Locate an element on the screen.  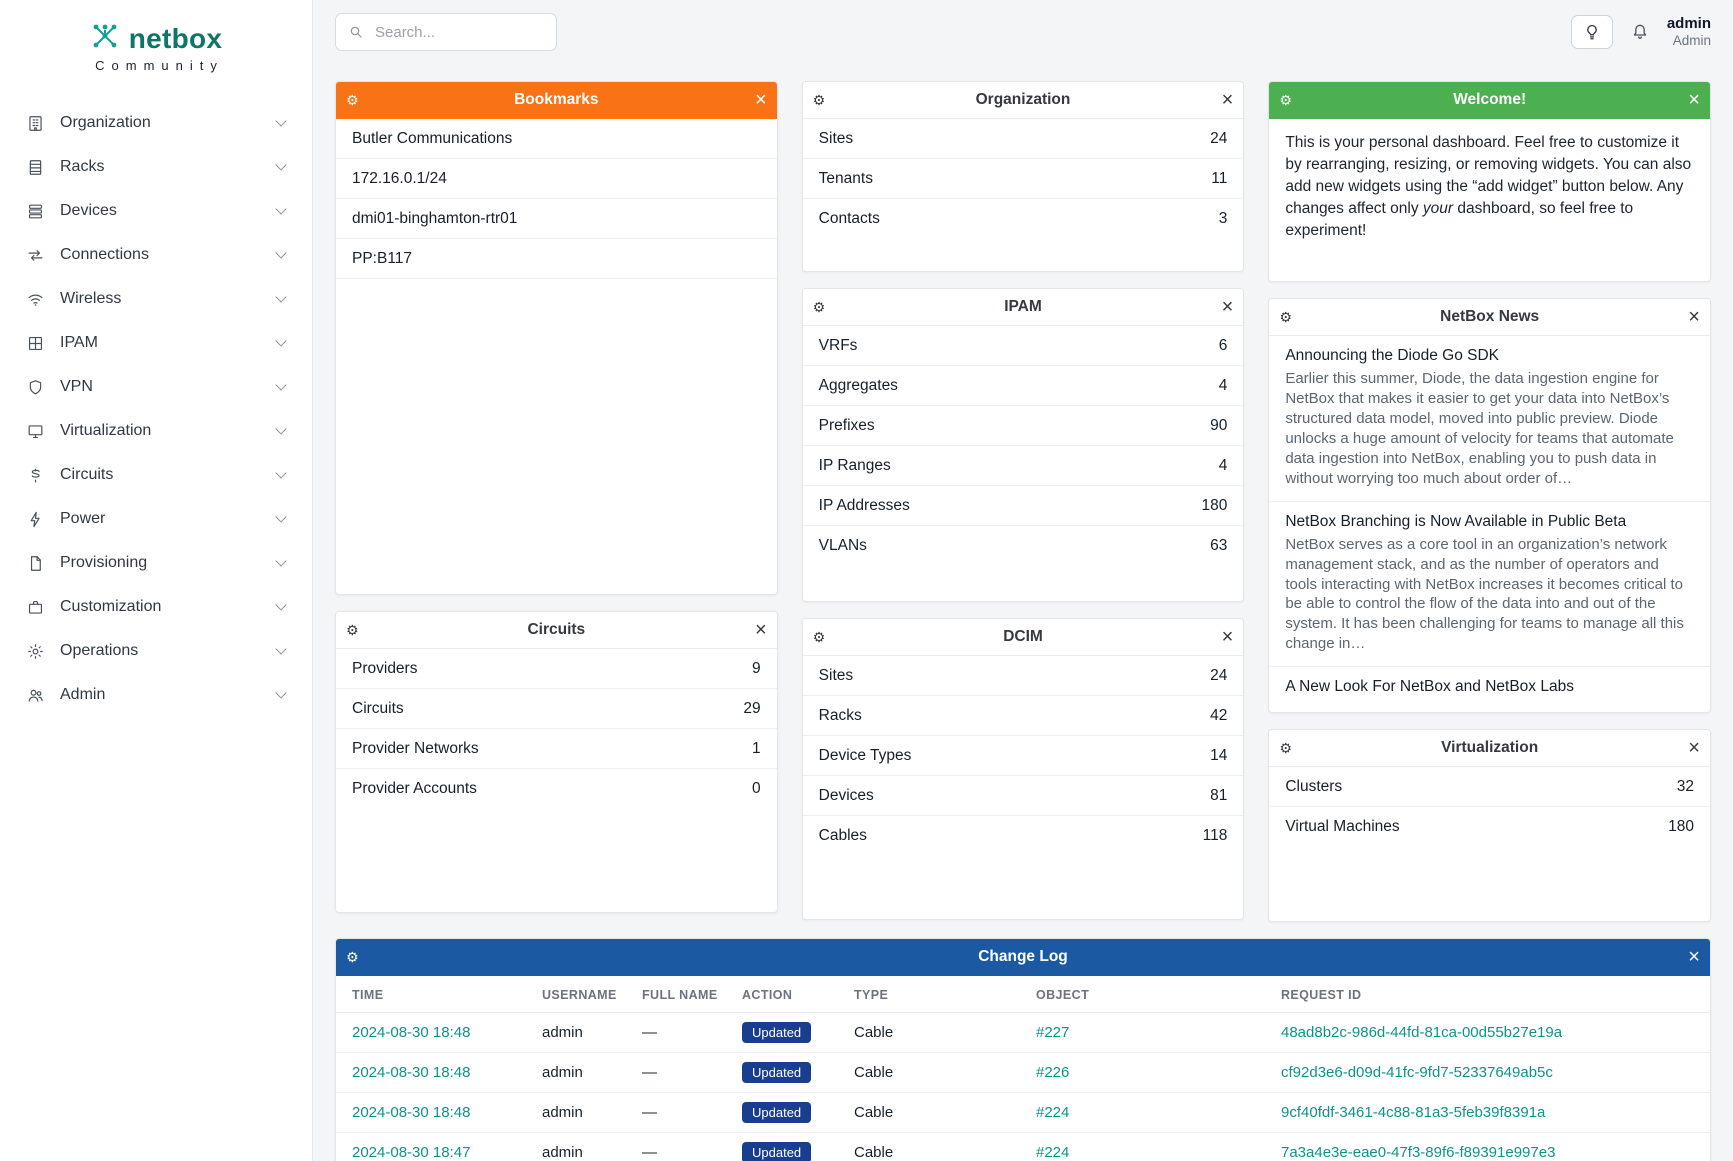
search-input is located at coordinates (458, 32).